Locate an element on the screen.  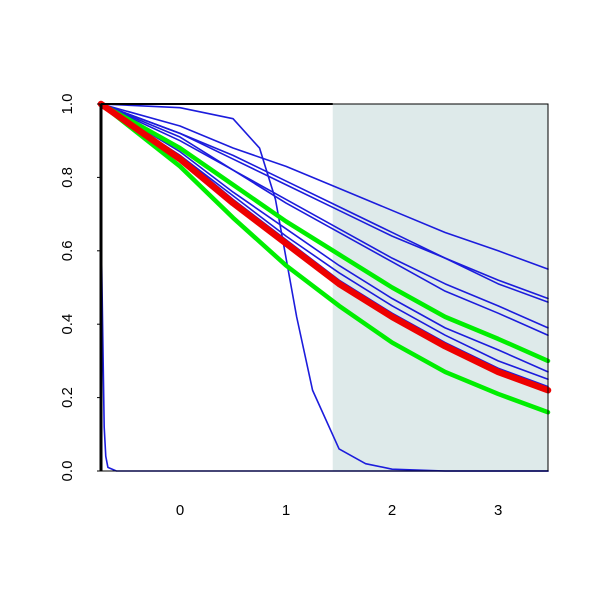
x-tick-label: 2 is located at coordinates (392, 510).